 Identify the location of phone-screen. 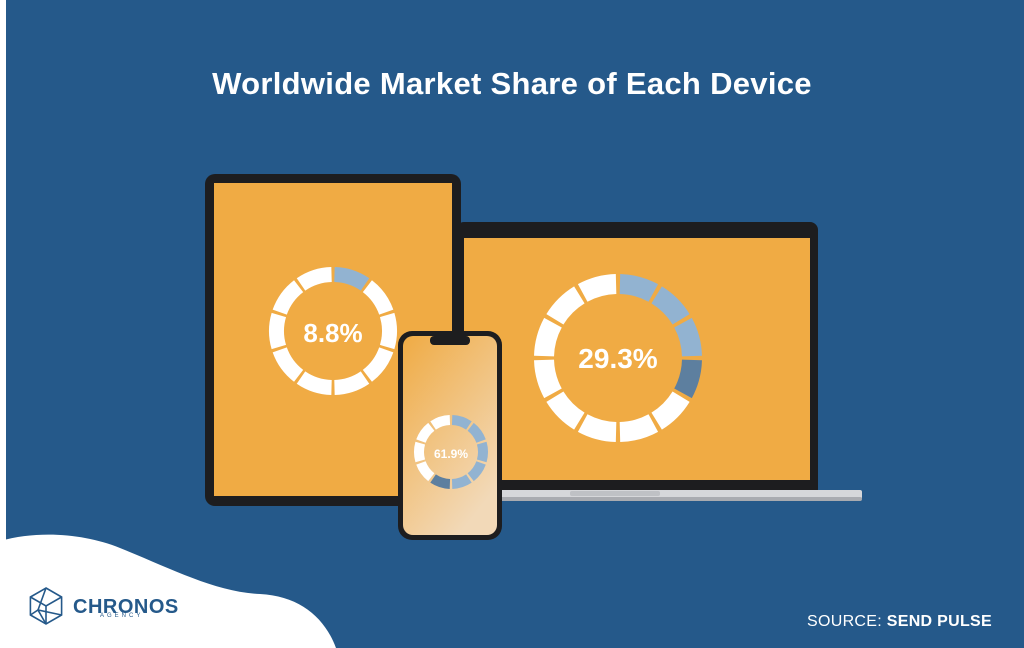
(450, 435).